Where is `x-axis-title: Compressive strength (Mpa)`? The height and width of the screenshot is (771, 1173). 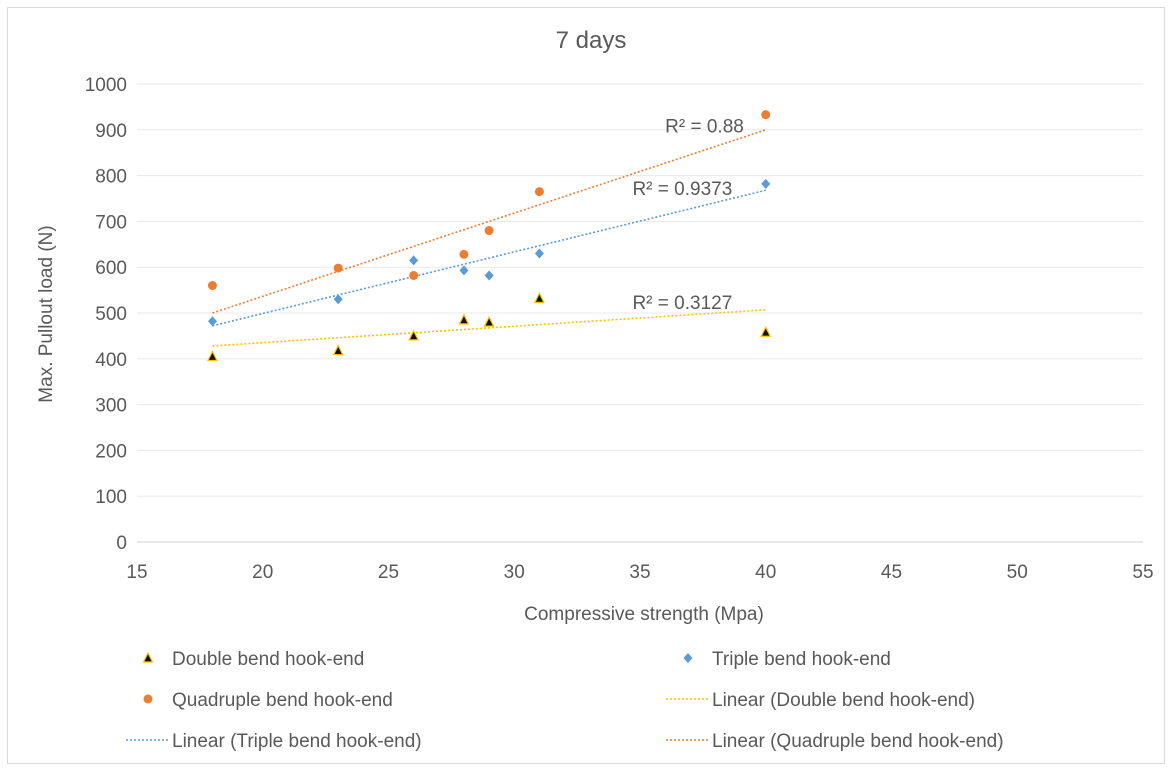
x-axis-title: Compressive strength (Mpa) is located at coordinates (644, 614).